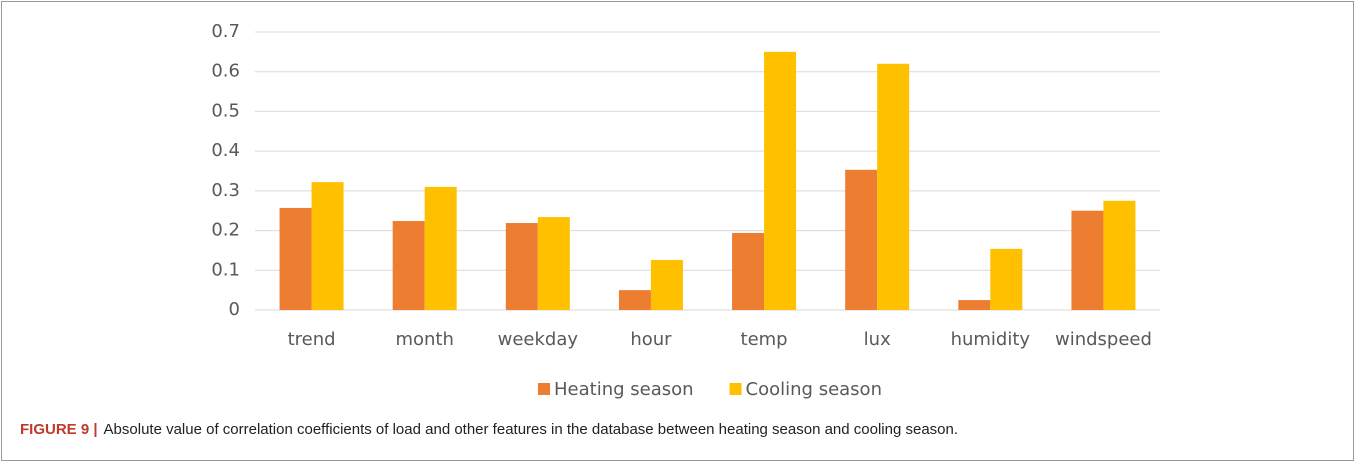 The height and width of the screenshot is (463, 1355). What do you see at coordinates (991, 339) in the screenshot?
I see `x-tick-label: humidity` at bounding box center [991, 339].